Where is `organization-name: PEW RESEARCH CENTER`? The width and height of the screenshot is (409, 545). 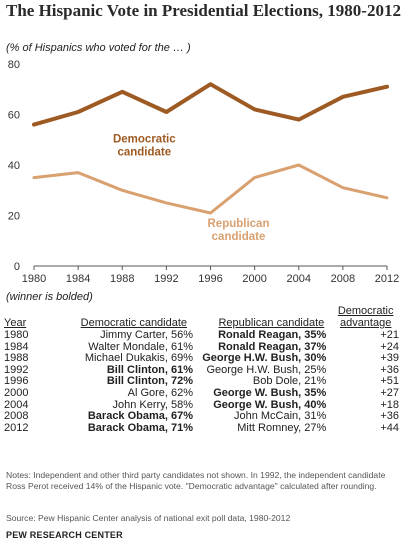 organization-name: PEW RESEARCH CENTER is located at coordinates (64, 535).